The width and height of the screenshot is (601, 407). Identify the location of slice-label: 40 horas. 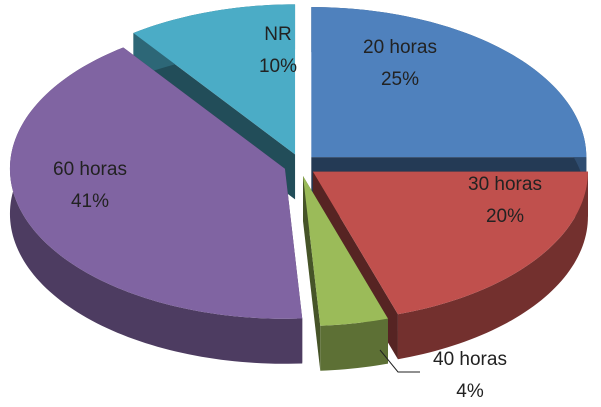
(470, 359).